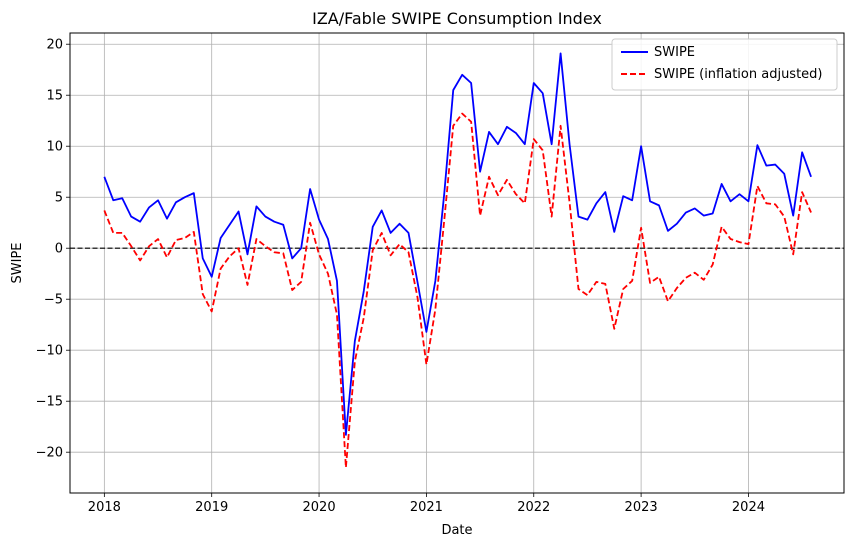  What do you see at coordinates (748, 507) in the screenshot?
I see `x-tick-label: 2024` at bounding box center [748, 507].